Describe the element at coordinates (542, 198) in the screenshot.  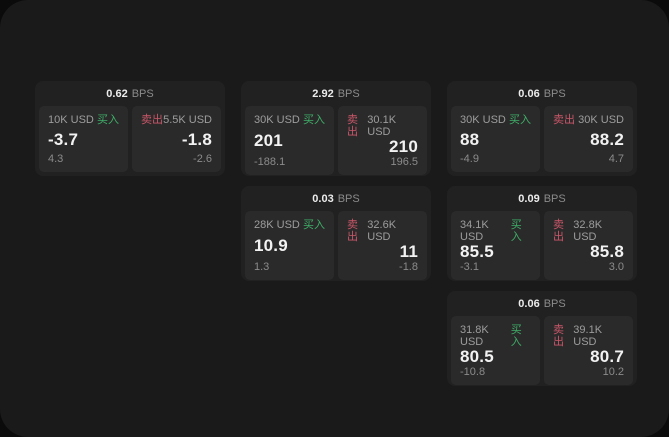
I see `spread-header: 0.09 BPS` at that location.